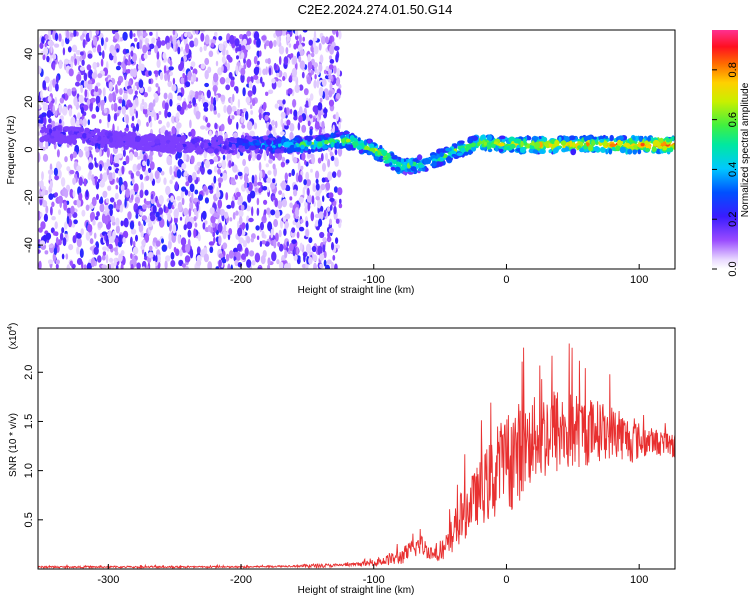 This screenshot has width=750, height=600. I want to click on x-tick-label: -200, so click(241, 280).